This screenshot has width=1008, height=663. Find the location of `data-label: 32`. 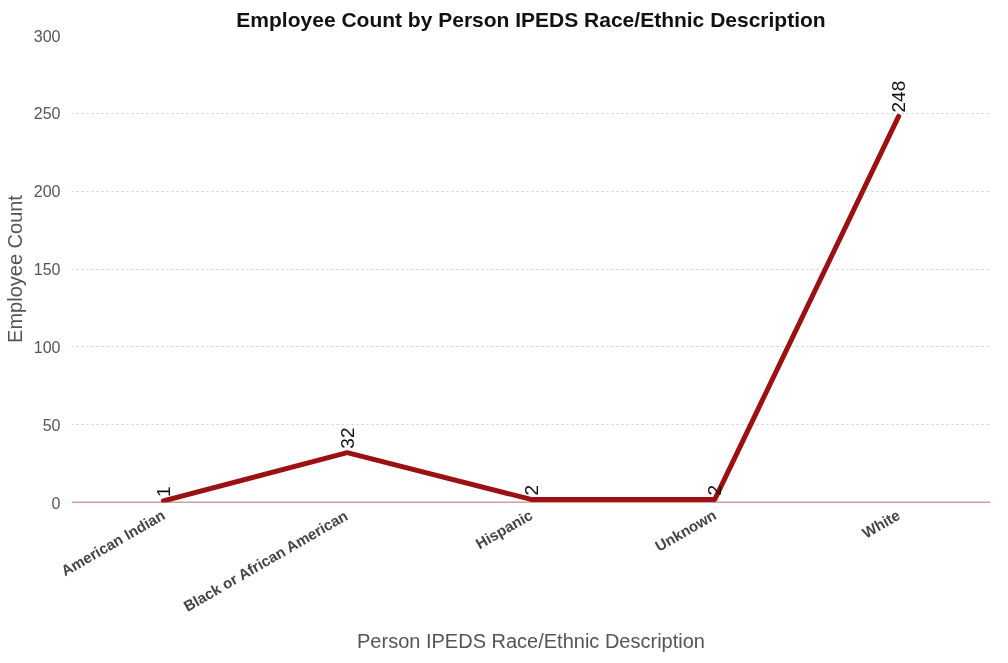

data-label: 32 is located at coordinates (347, 438).